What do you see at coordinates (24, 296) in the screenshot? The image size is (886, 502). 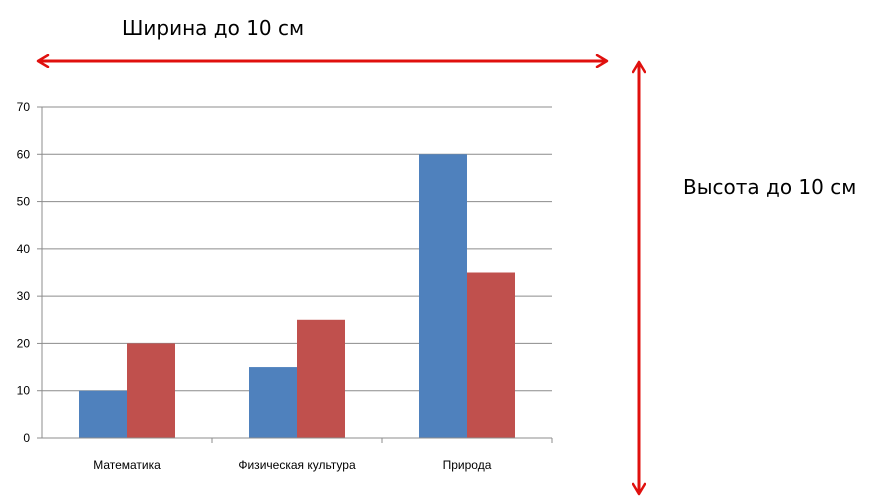 I see `y-tick-label: 30` at bounding box center [24, 296].